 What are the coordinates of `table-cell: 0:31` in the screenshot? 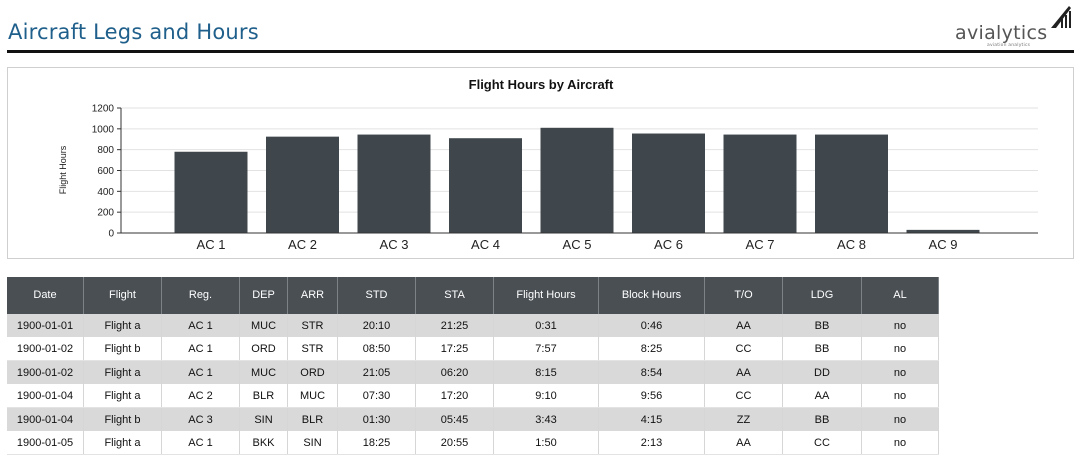 It's located at (546, 325).